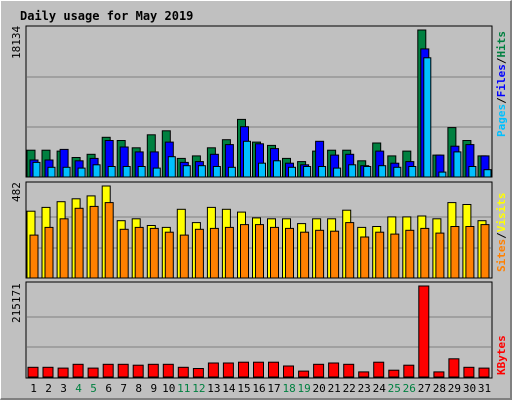  I want to click on x-tick-label-31: 31, so click(484, 388).